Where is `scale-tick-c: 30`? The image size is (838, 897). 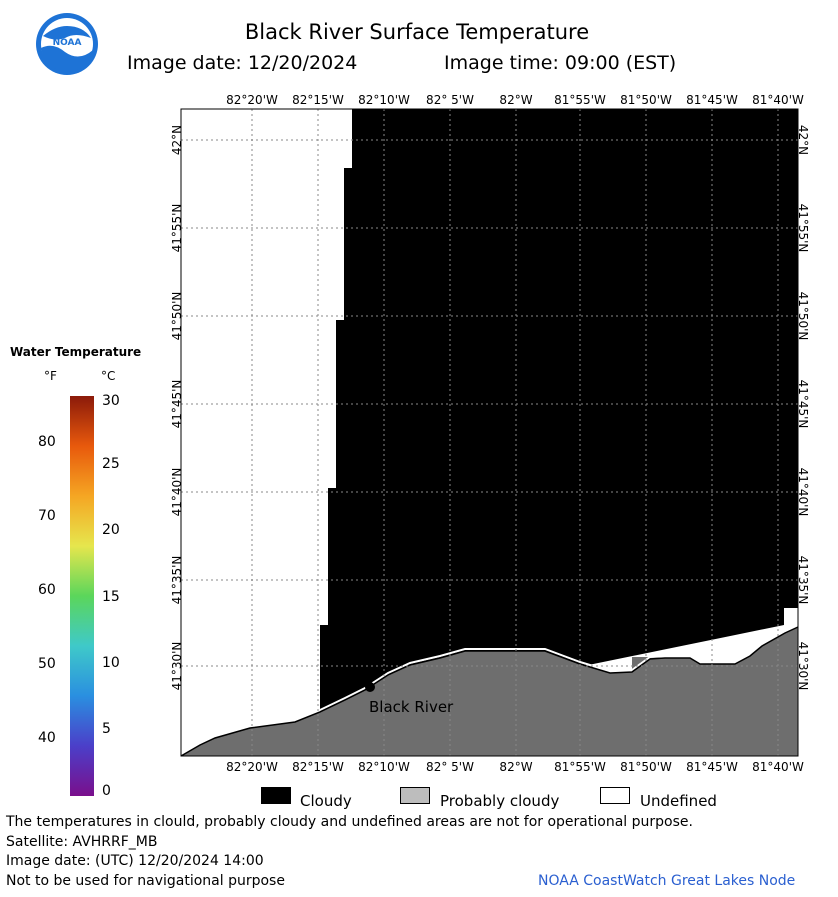 scale-tick-c: 30 is located at coordinates (111, 401).